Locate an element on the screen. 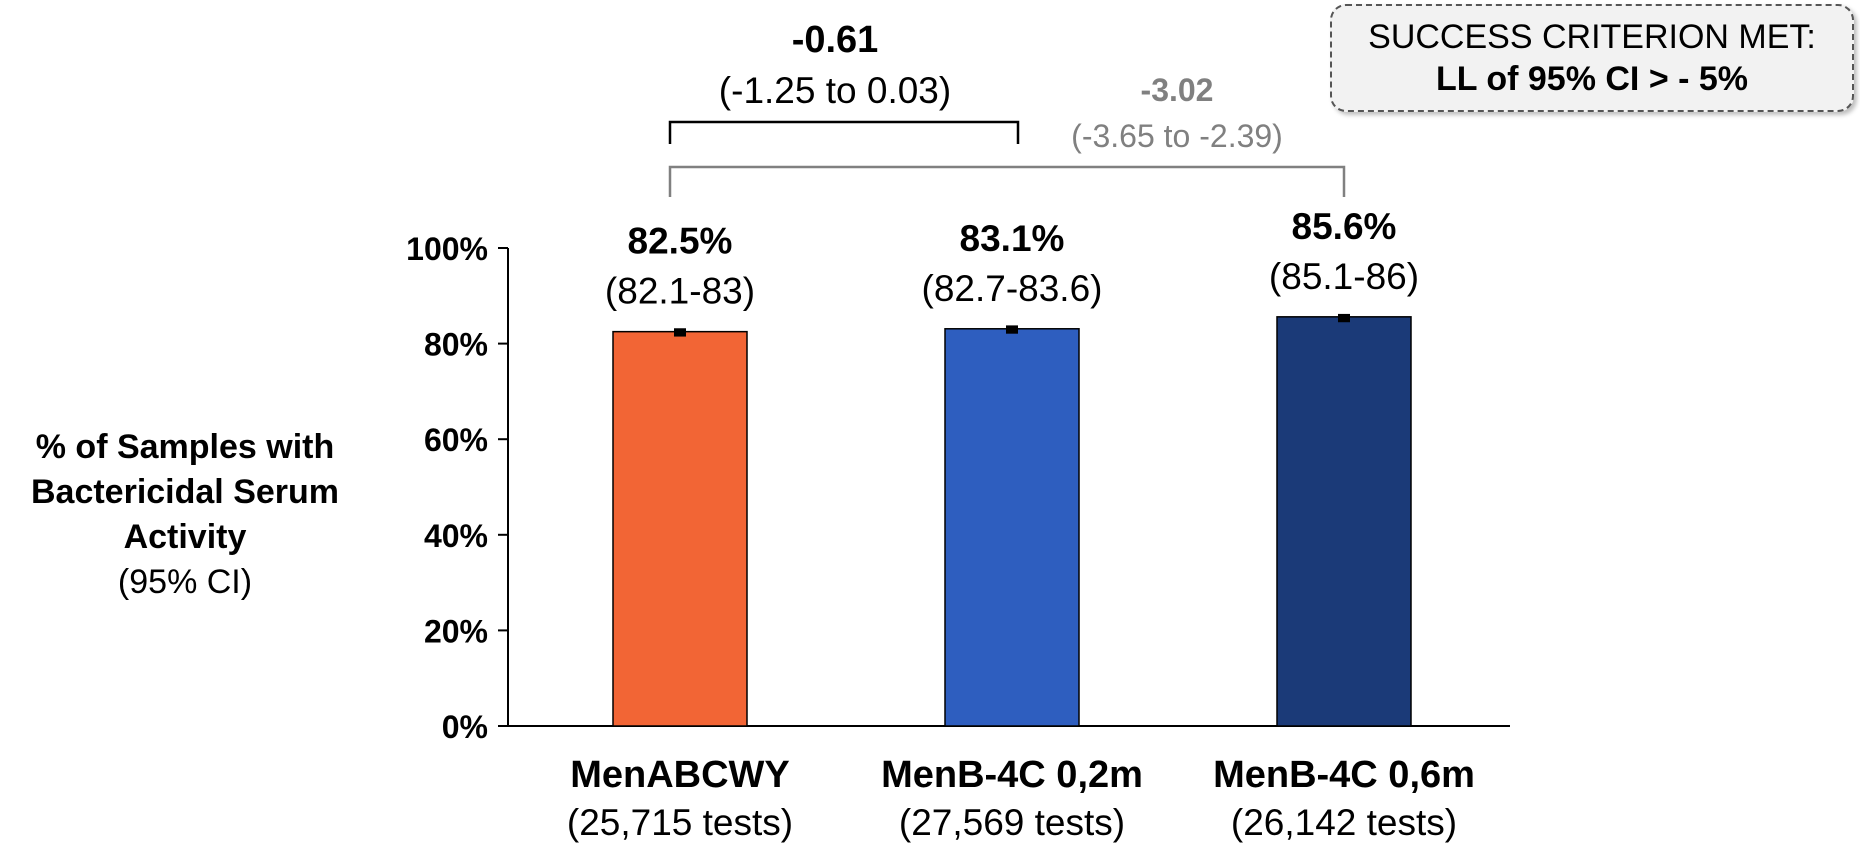 The image size is (1860, 850). comparison-difference: -3.02 is located at coordinates (1177, 90).